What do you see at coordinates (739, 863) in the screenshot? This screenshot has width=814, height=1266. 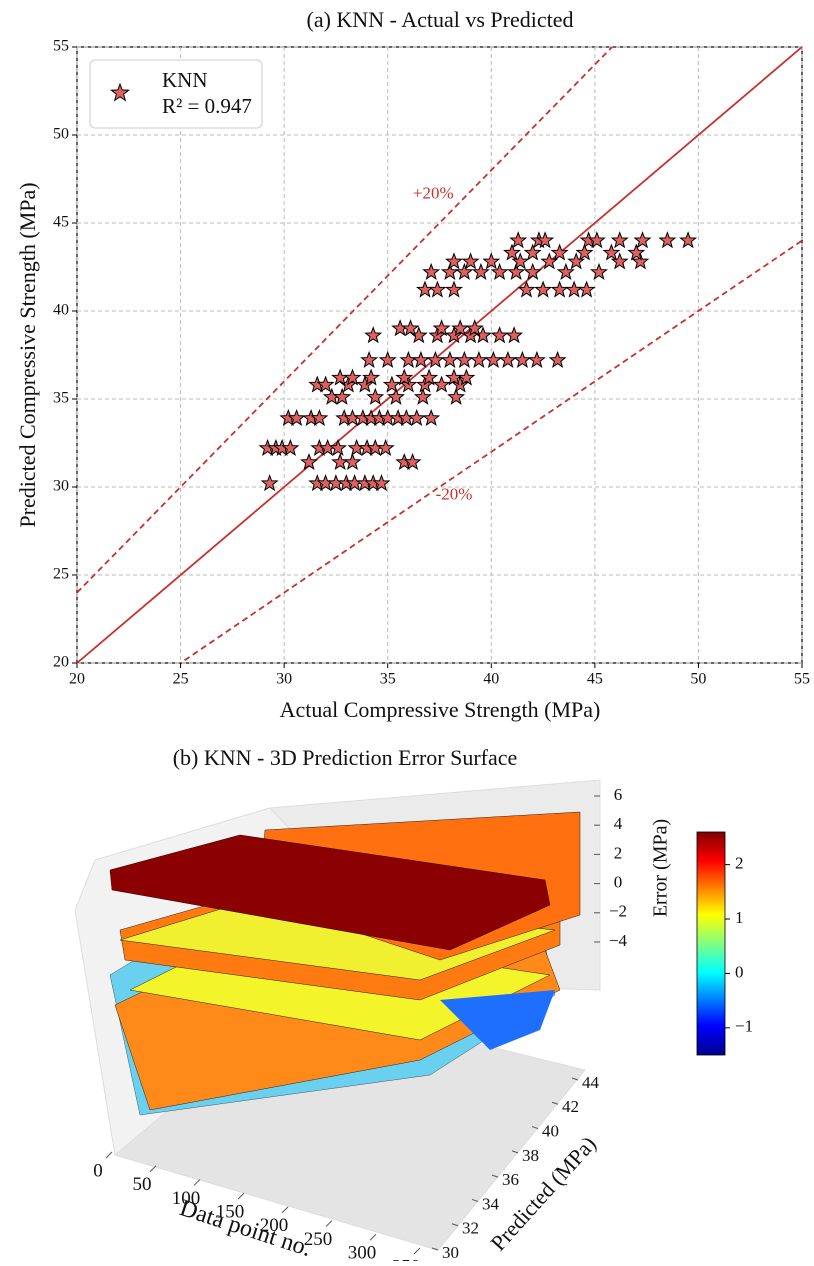 I see `colorbar-tick-label: 2` at bounding box center [739, 863].